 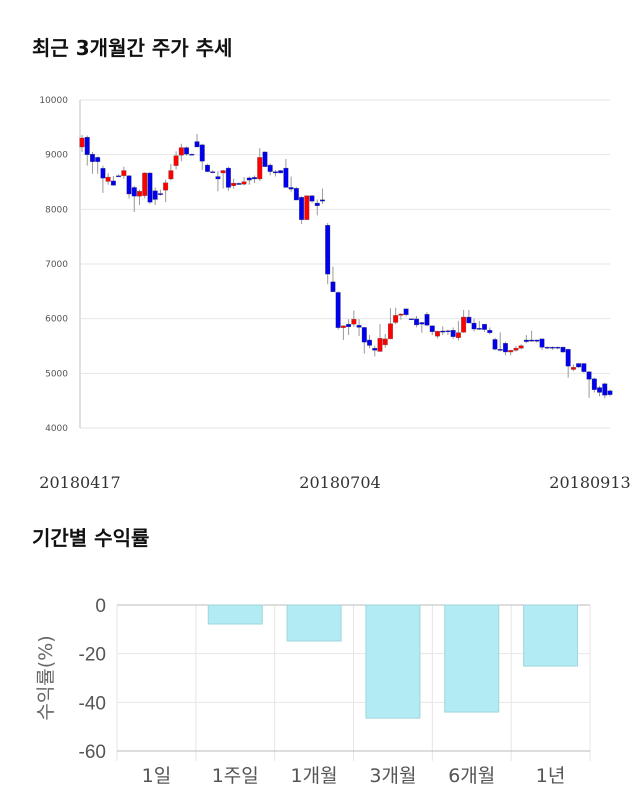 What do you see at coordinates (92, 703) in the screenshot?
I see `y-tick-label: -40` at bounding box center [92, 703].